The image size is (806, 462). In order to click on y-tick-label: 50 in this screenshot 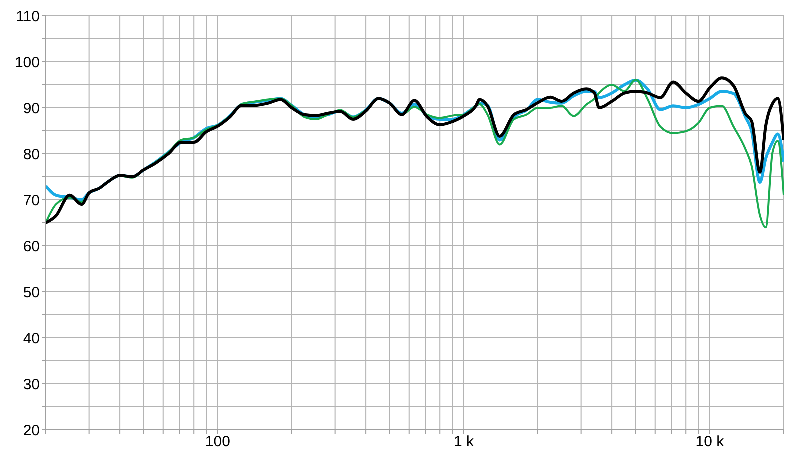, I will do `click(31, 293)`.